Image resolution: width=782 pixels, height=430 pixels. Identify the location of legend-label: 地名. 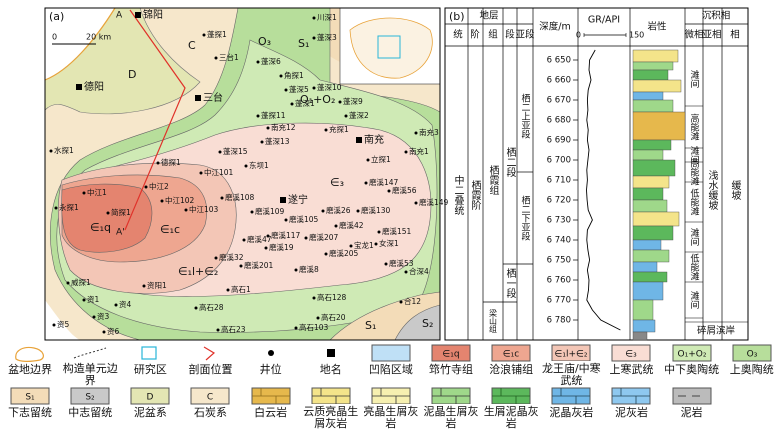
(330, 369).